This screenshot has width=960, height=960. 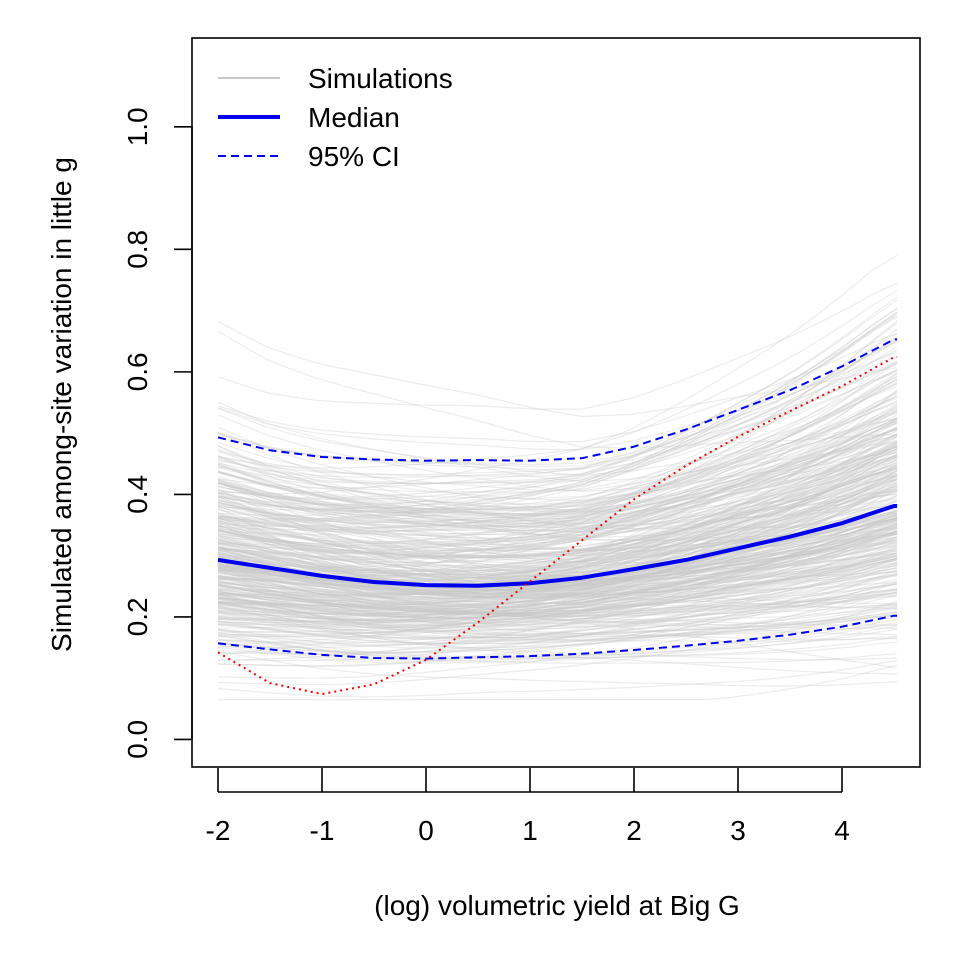 I want to click on y-tick-label: 1.0, so click(x=137, y=126).